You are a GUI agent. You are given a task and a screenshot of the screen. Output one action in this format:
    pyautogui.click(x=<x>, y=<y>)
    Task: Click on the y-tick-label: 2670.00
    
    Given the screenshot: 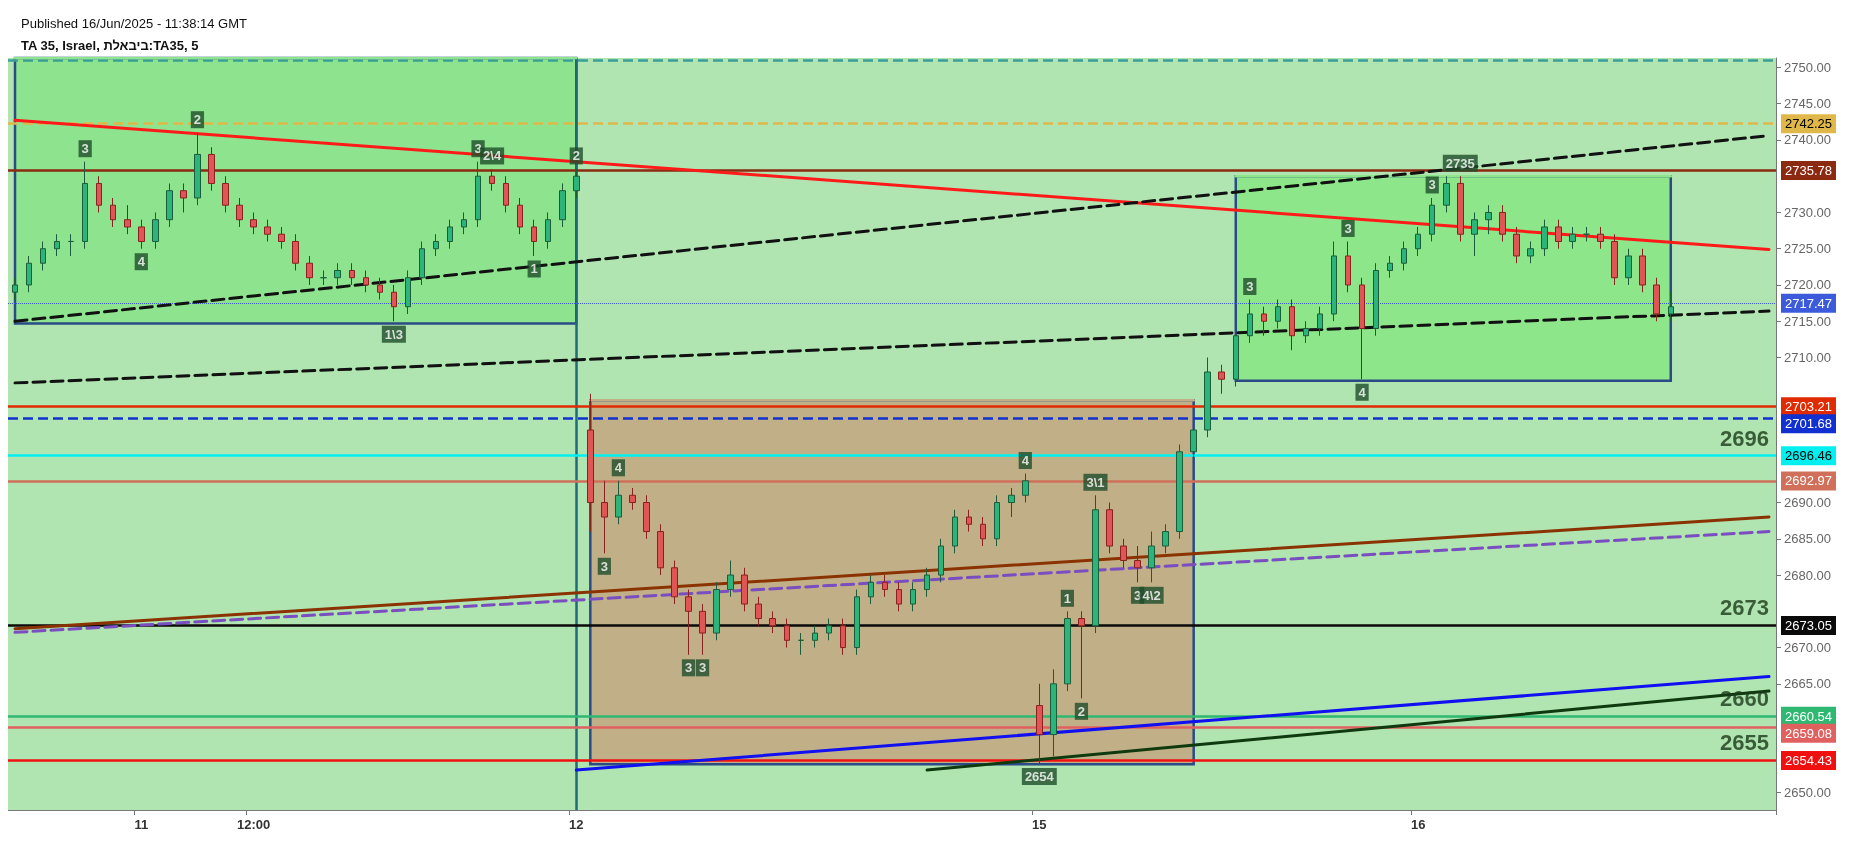 What is the action you would take?
    pyautogui.click(x=1807, y=648)
    